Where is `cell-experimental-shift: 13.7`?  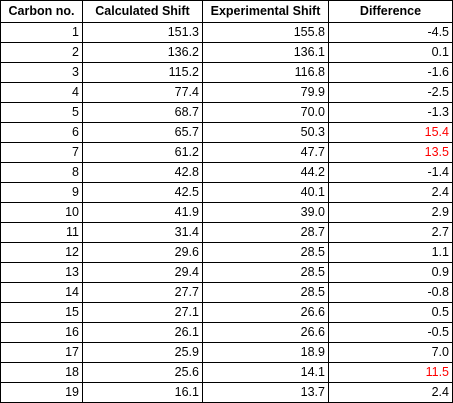
cell-experimental-shift: 13.7 is located at coordinates (265, 392).